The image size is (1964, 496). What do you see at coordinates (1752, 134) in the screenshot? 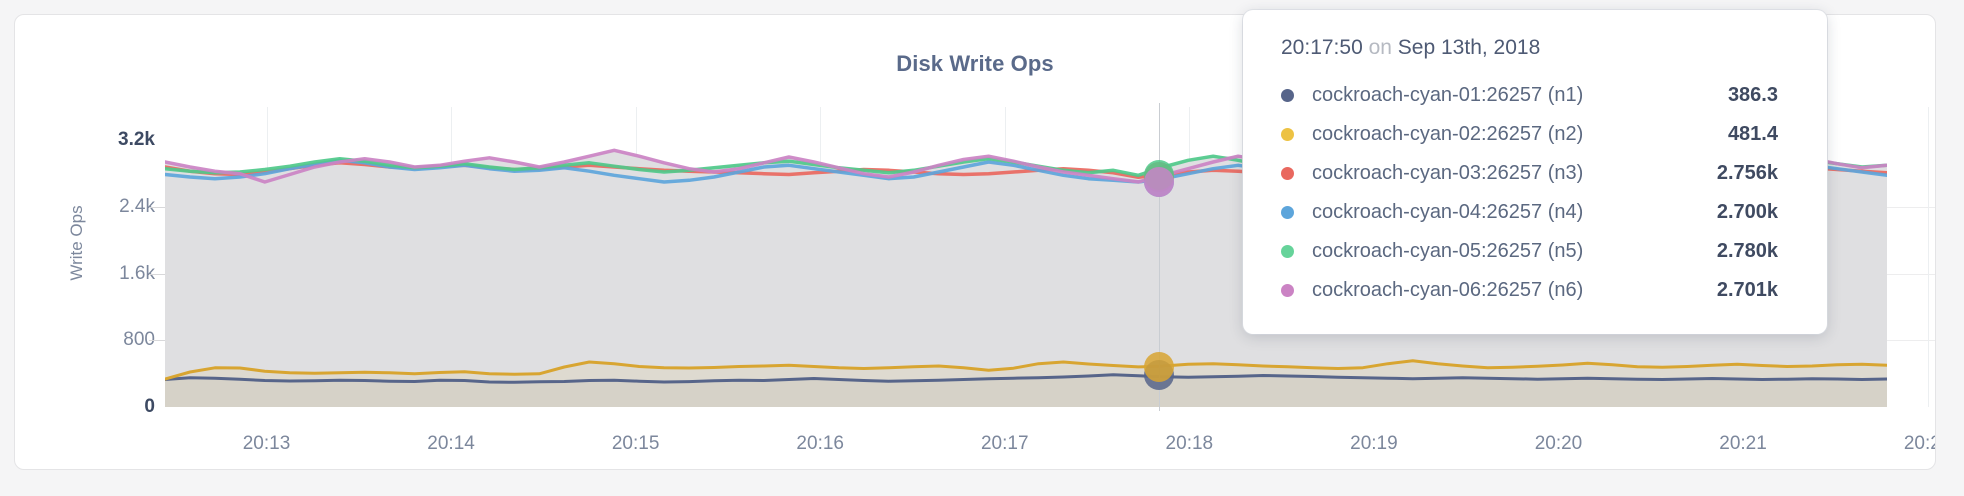
I see `tooltip-series-value: 481.4` at bounding box center [1752, 134].